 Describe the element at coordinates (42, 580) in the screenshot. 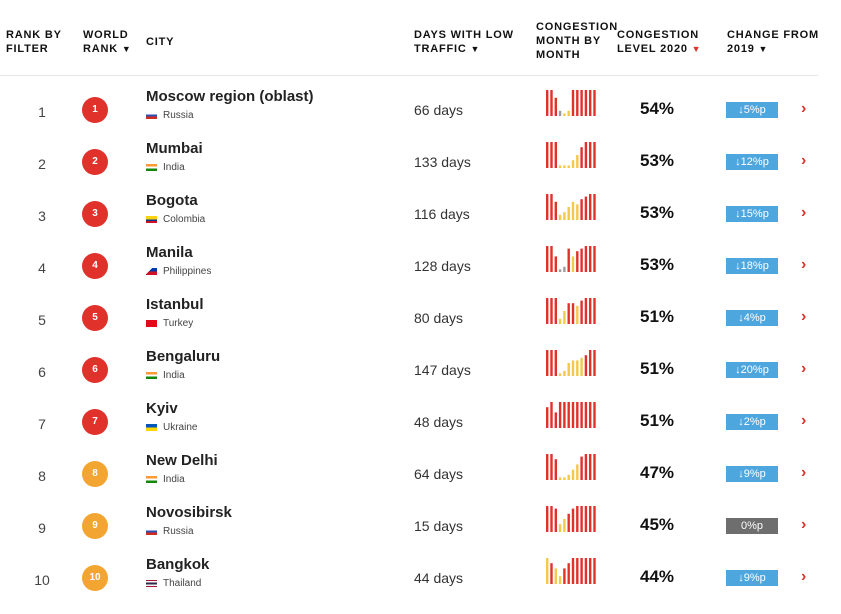

I see `rank-by-filter: 10` at that location.